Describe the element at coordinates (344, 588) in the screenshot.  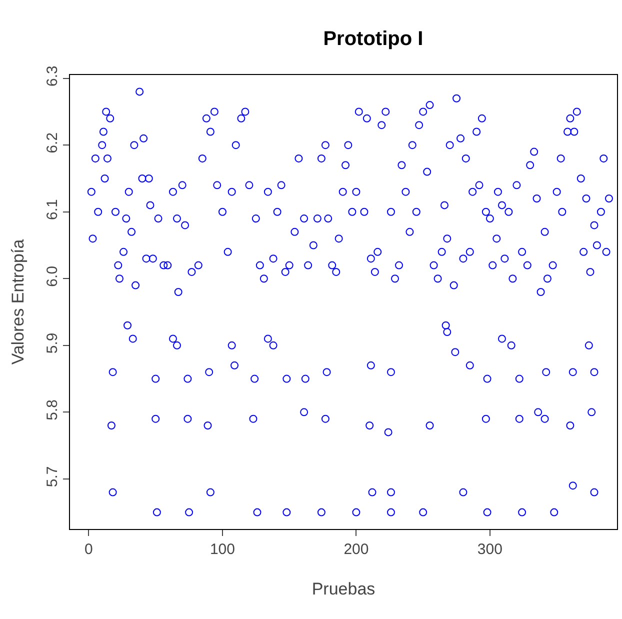
I see `x-axis-title: Pruebas` at that location.